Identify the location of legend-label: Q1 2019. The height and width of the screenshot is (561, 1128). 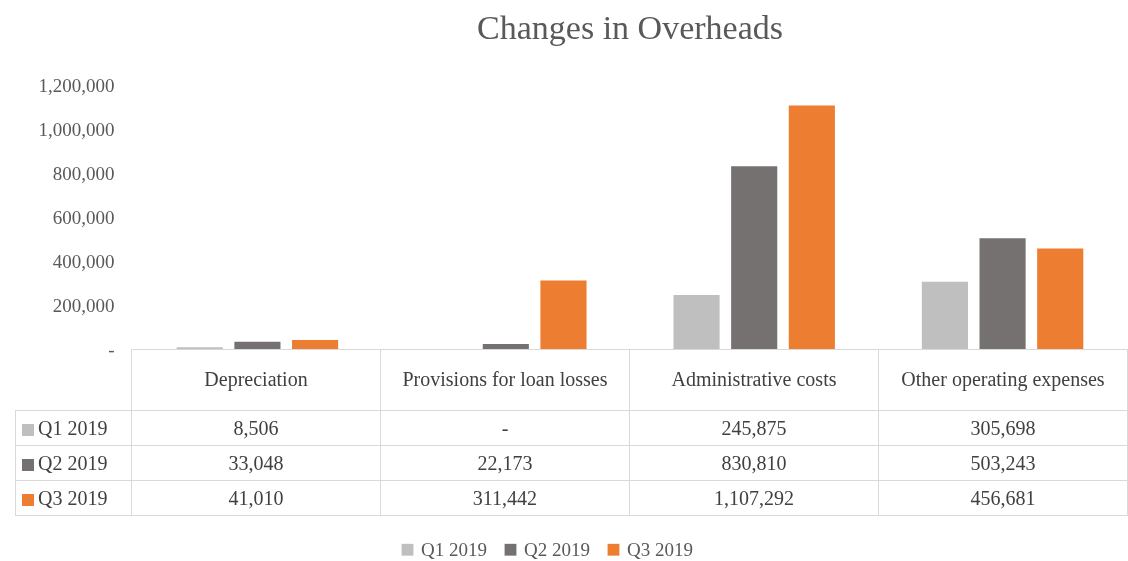
(73, 427).